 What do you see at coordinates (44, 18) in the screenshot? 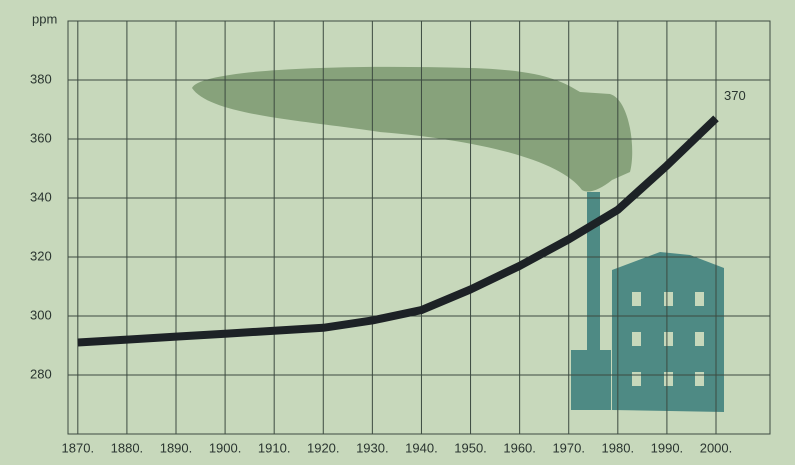
I see `y-axis-label: ppm` at bounding box center [44, 18].